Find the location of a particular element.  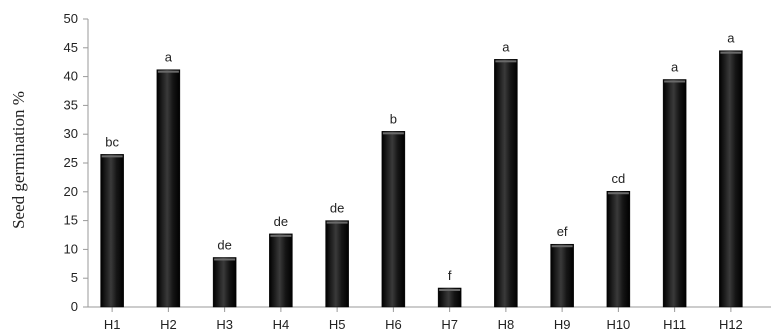

x-tick-label: H2 is located at coordinates (168, 324).